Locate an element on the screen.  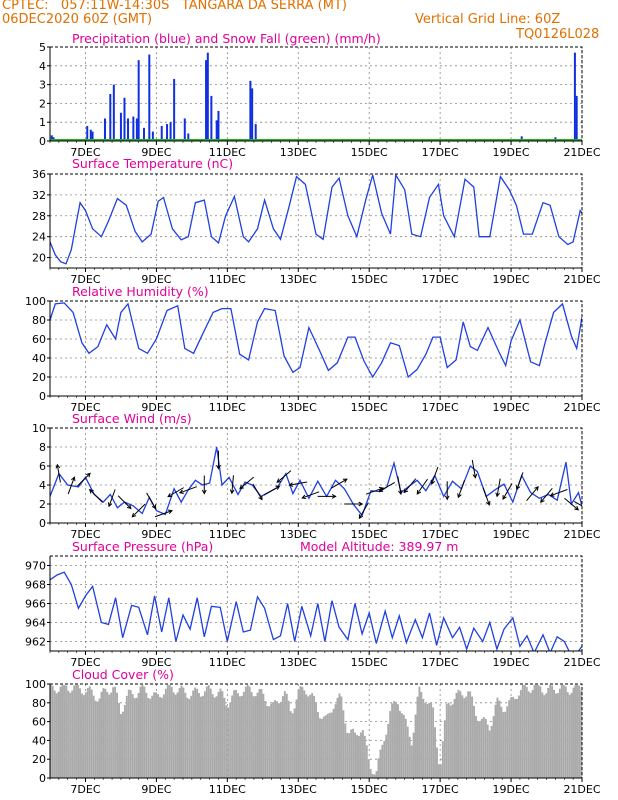
y-tick-label: 970 is located at coordinates (35, 566).